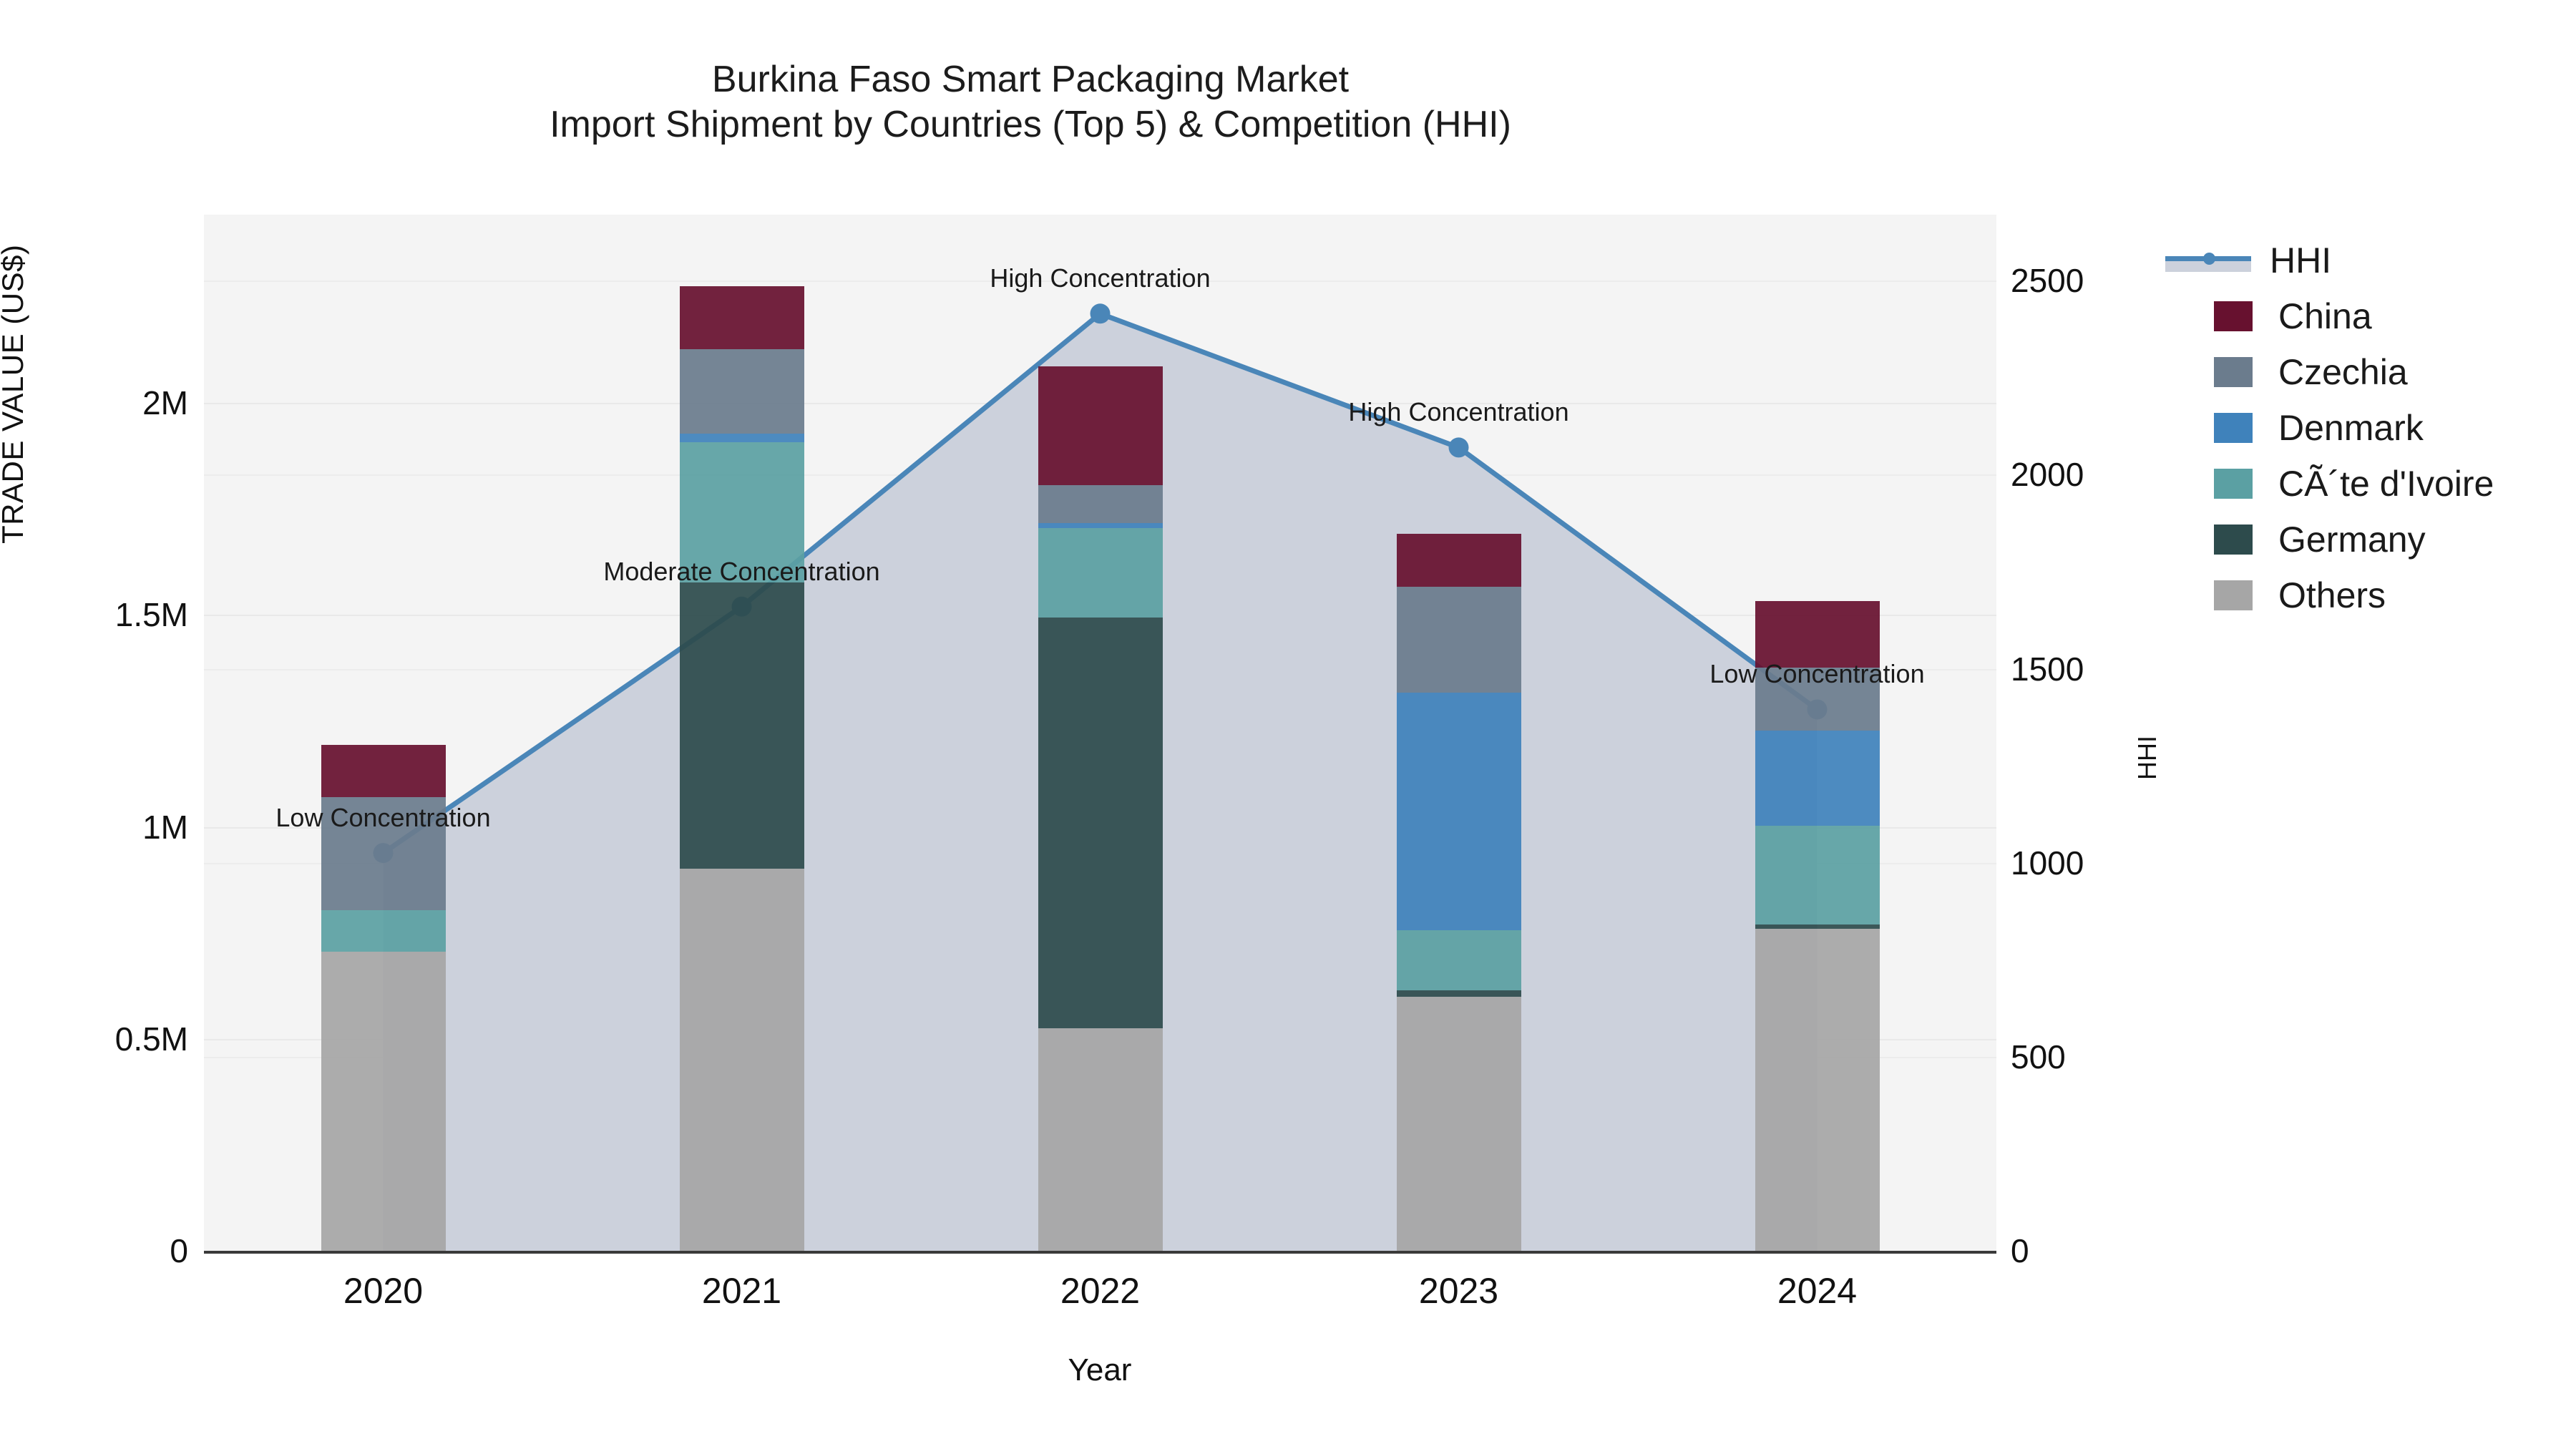 The width and height of the screenshot is (2576, 1449). What do you see at coordinates (2343, 372) in the screenshot?
I see `legend-item-label: Czechia` at bounding box center [2343, 372].